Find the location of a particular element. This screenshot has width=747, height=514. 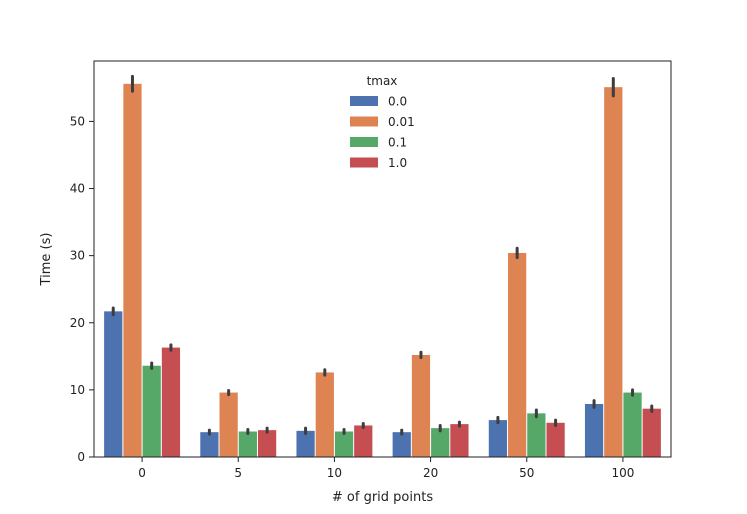

bar-1.0-0 is located at coordinates (171, 402).